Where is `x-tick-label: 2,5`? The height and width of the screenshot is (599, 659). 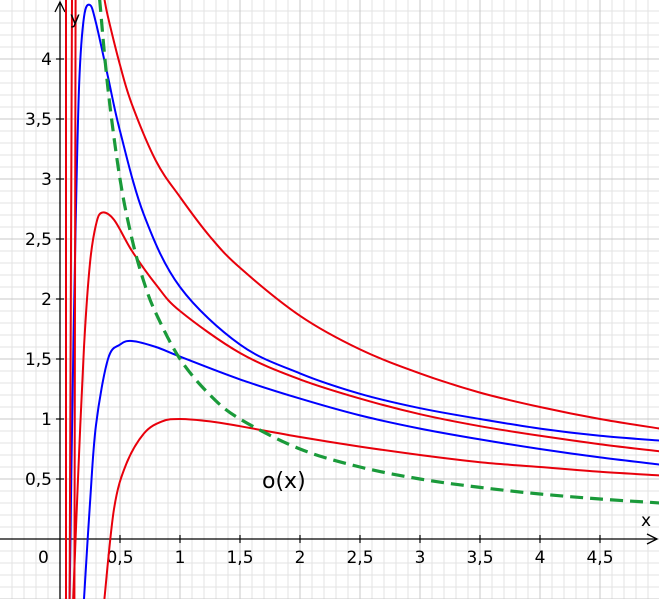 x-tick-label: 2,5 is located at coordinates (359, 558).